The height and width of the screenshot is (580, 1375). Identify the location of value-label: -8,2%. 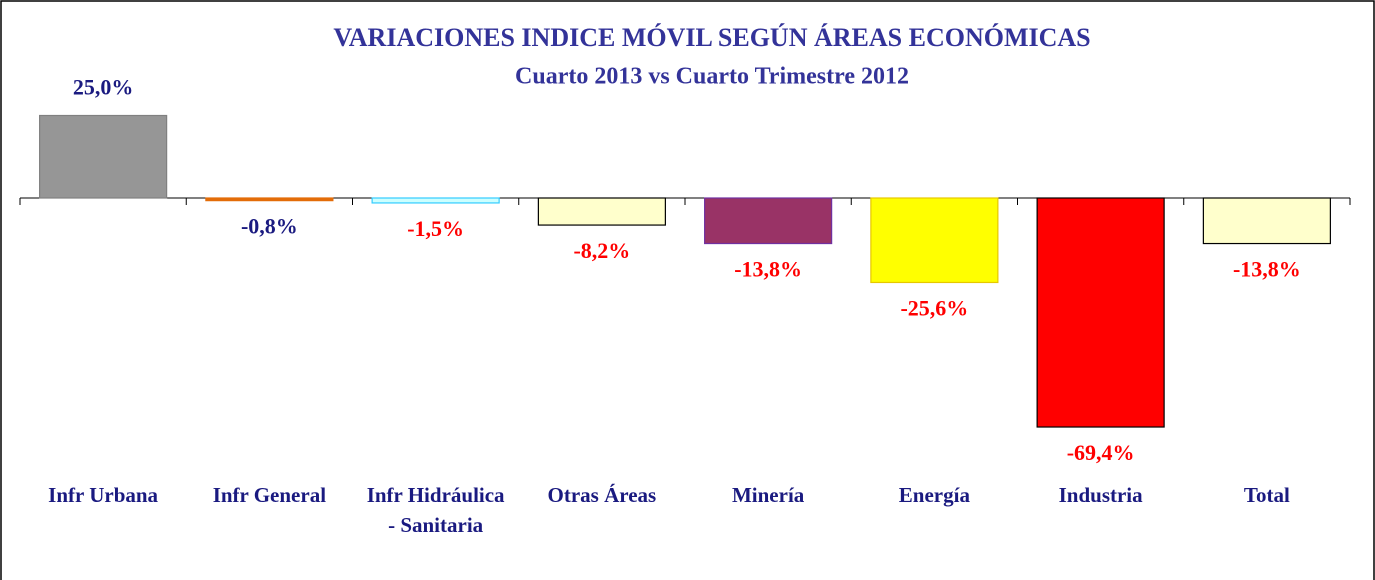
(601, 250).